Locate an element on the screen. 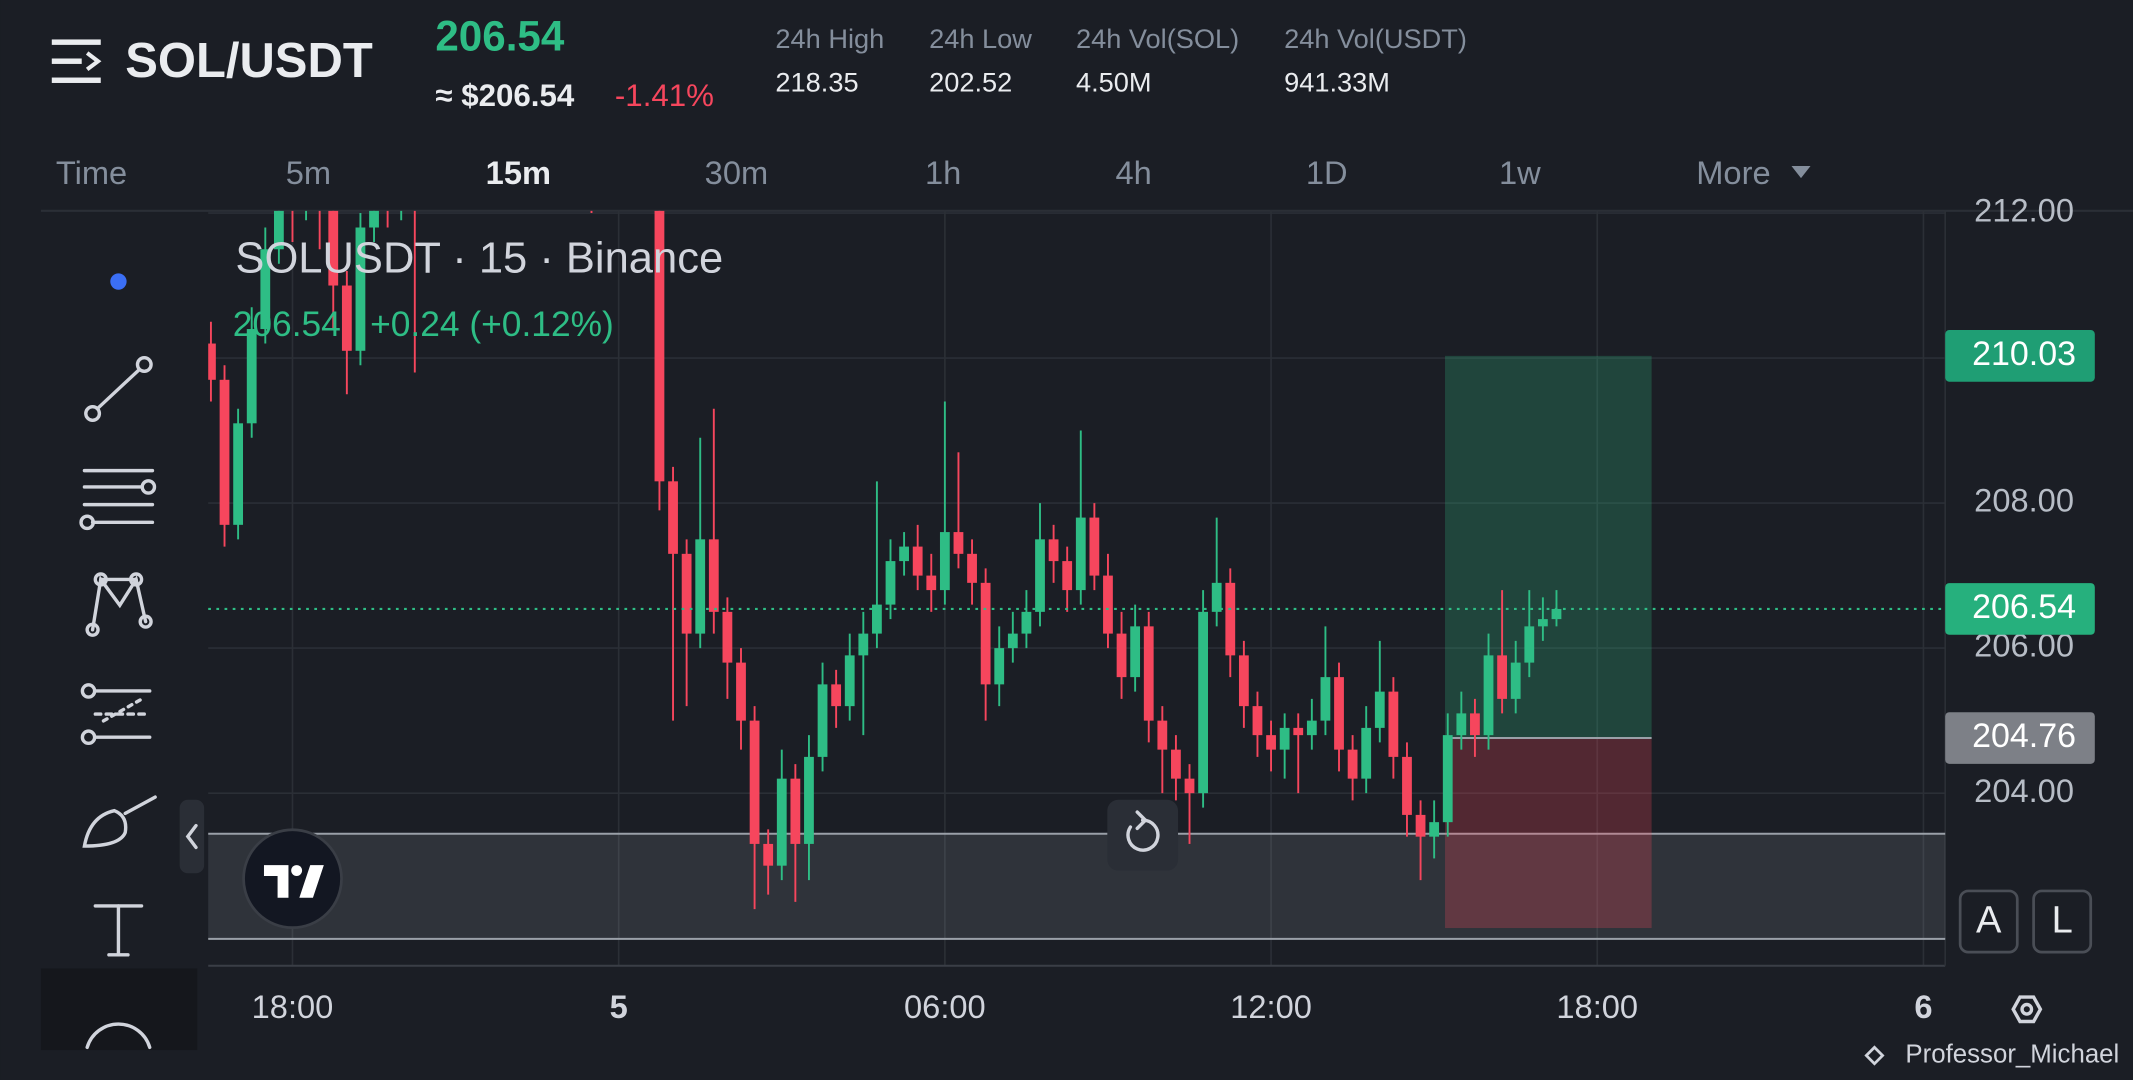 This screenshot has height=1080, width=2133. stat-value: 218.35 is located at coordinates (816, 82).